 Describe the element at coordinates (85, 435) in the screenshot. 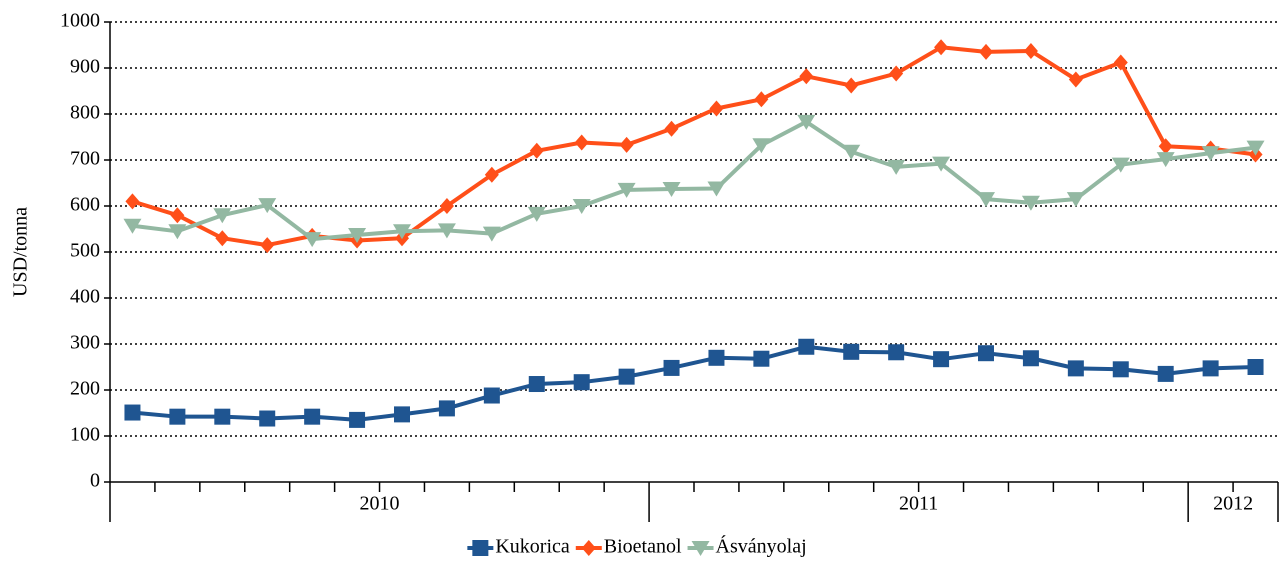

I see `y-tick-label: 100` at that location.